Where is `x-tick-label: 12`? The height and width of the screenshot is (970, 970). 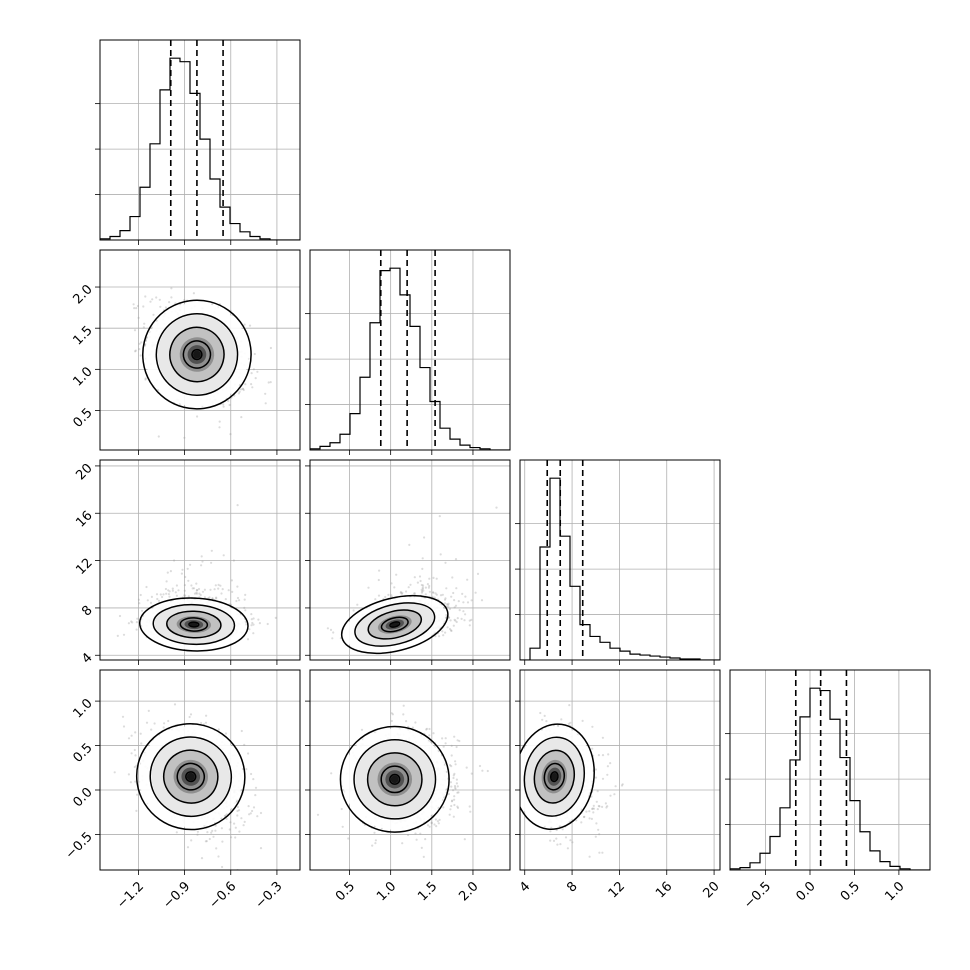
x-tick-label: 12 is located at coordinates (617, 890).